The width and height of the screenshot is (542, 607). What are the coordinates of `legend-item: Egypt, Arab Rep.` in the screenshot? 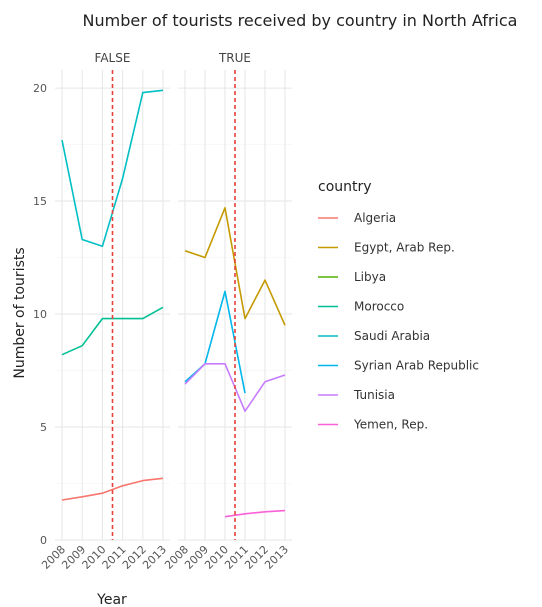 It's located at (386, 248).